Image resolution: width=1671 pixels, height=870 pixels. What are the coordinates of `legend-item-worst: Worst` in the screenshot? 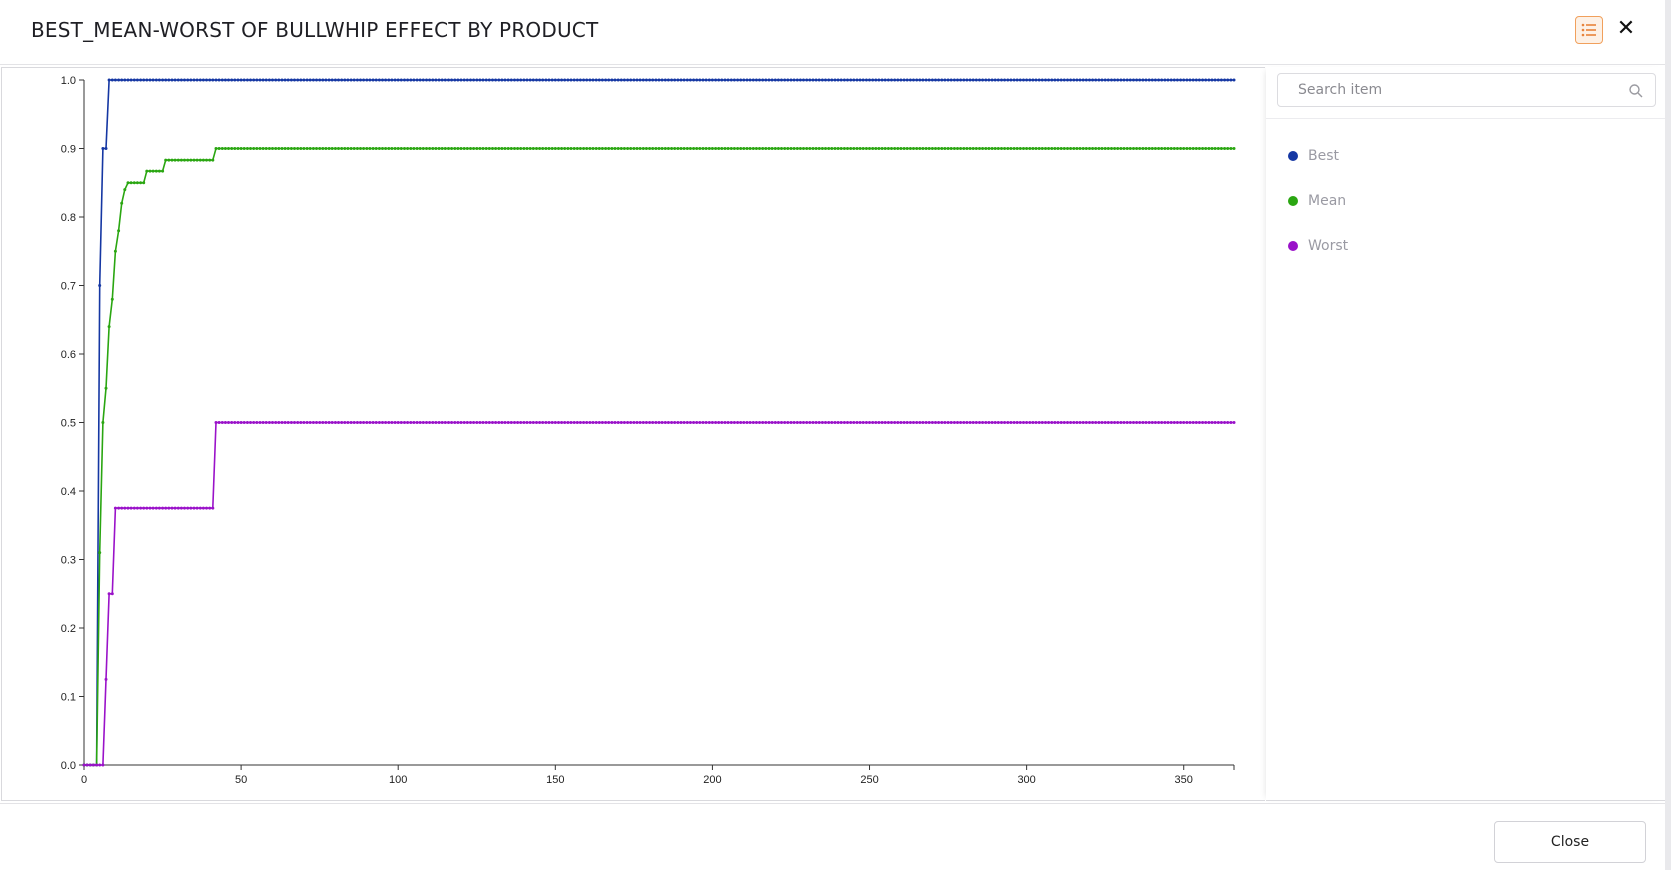 It's located at (1318, 246).